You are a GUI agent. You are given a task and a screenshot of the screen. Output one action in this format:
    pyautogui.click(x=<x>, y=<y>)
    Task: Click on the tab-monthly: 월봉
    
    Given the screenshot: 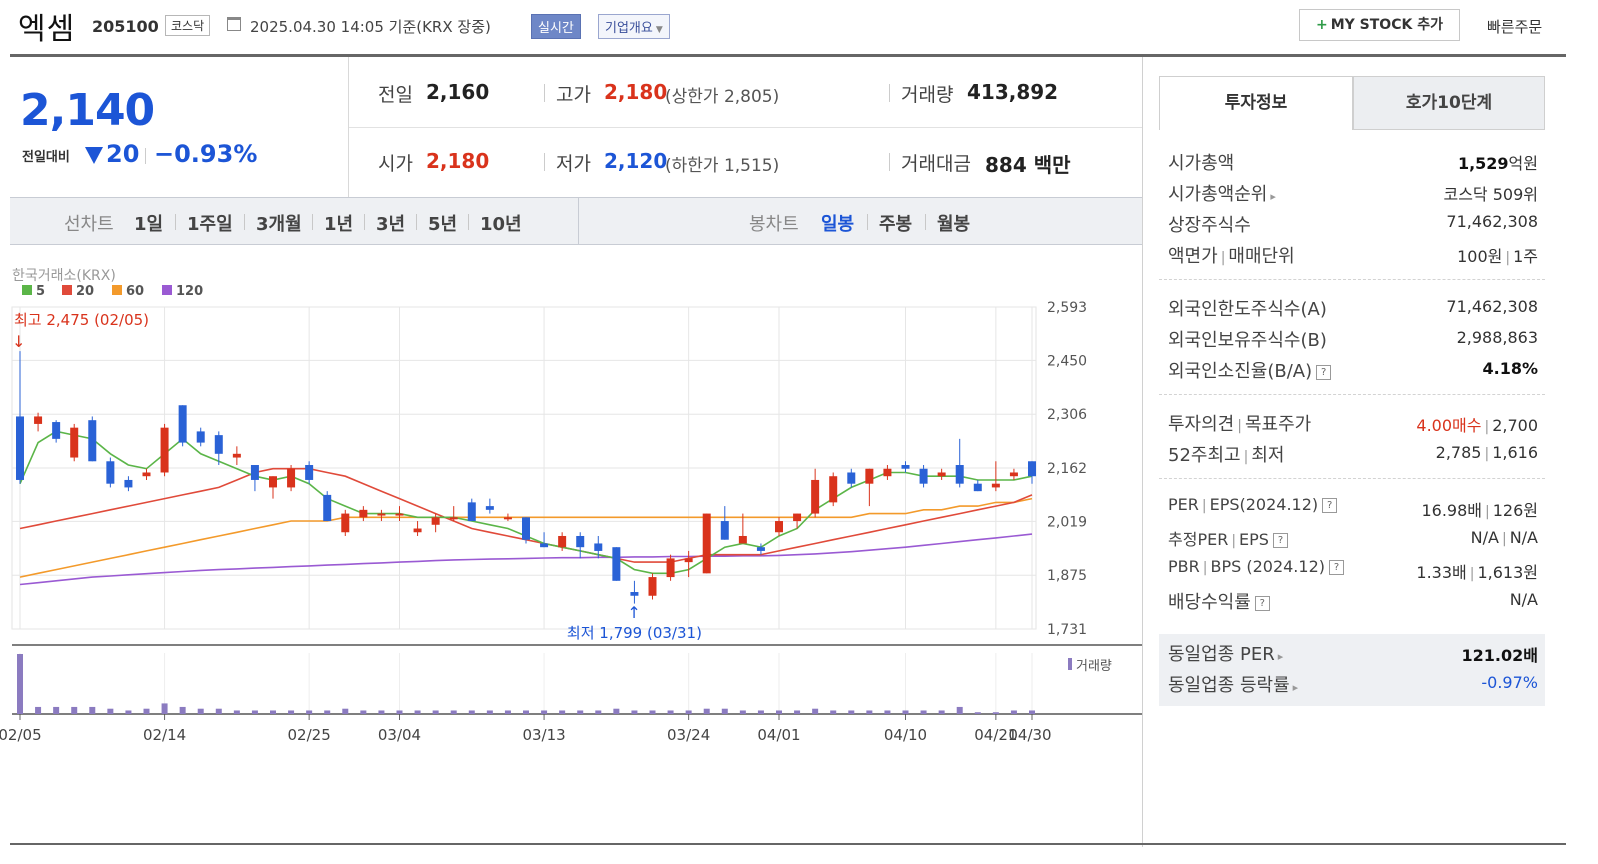 What is the action you would take?
    pyautogui.click(x=954, y=224)
    